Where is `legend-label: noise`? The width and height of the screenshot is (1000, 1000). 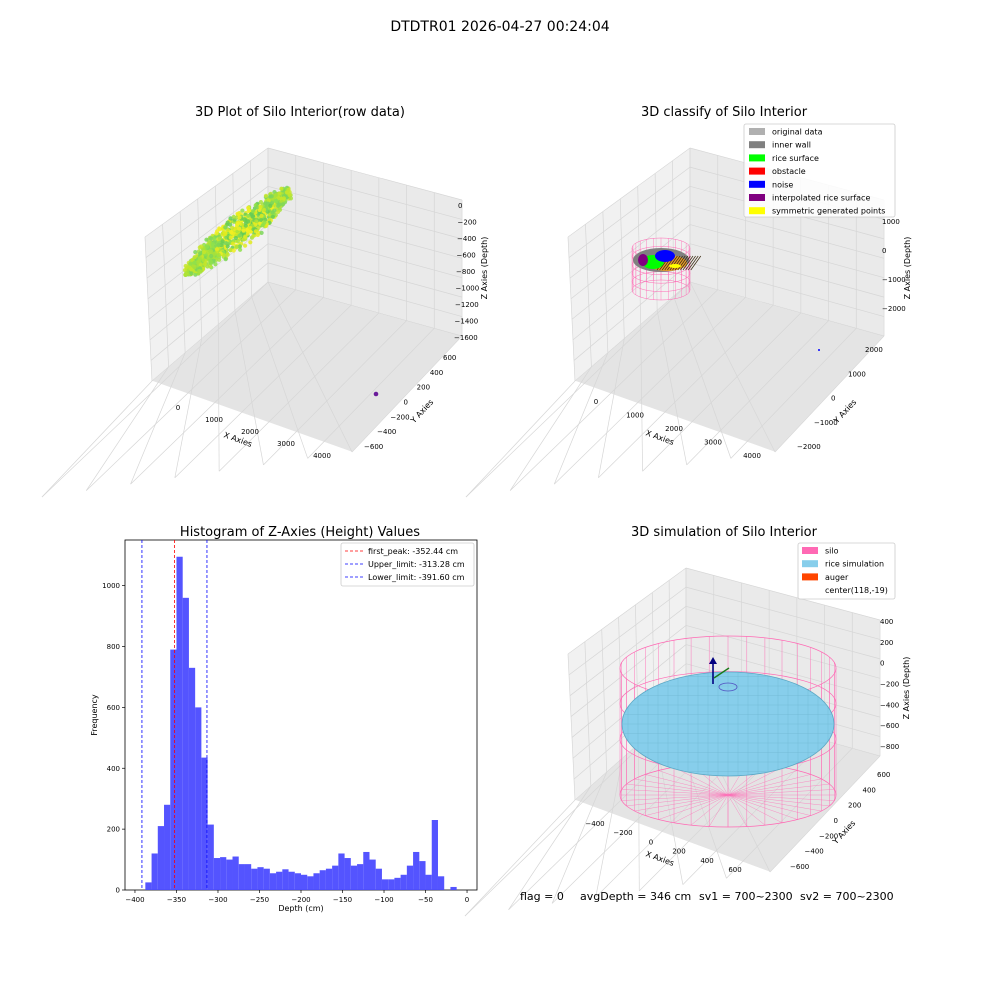
legend-label: noise is located at coordinates (782, 184).